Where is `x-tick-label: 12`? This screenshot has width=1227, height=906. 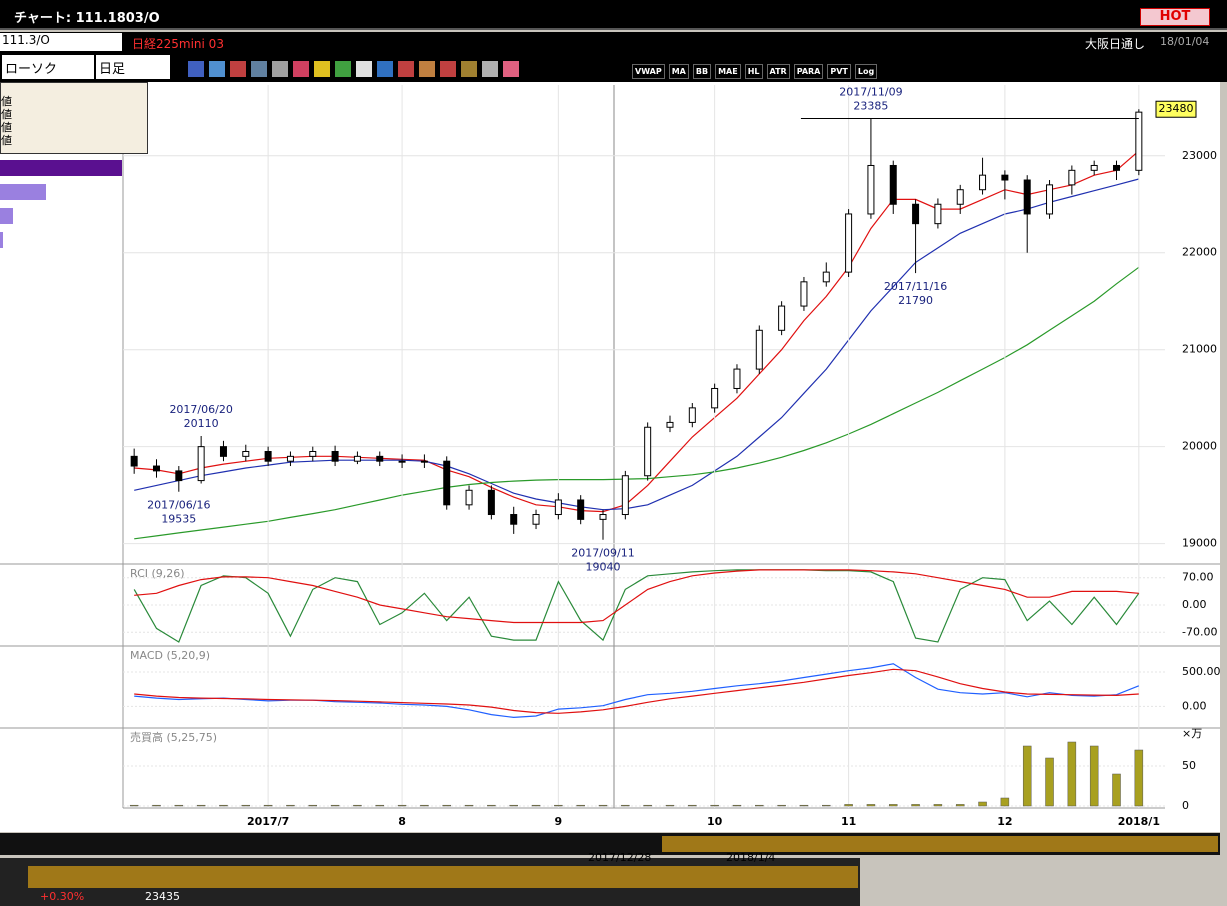
x-tick-label: 12 is located at coordinates (1004, 821).